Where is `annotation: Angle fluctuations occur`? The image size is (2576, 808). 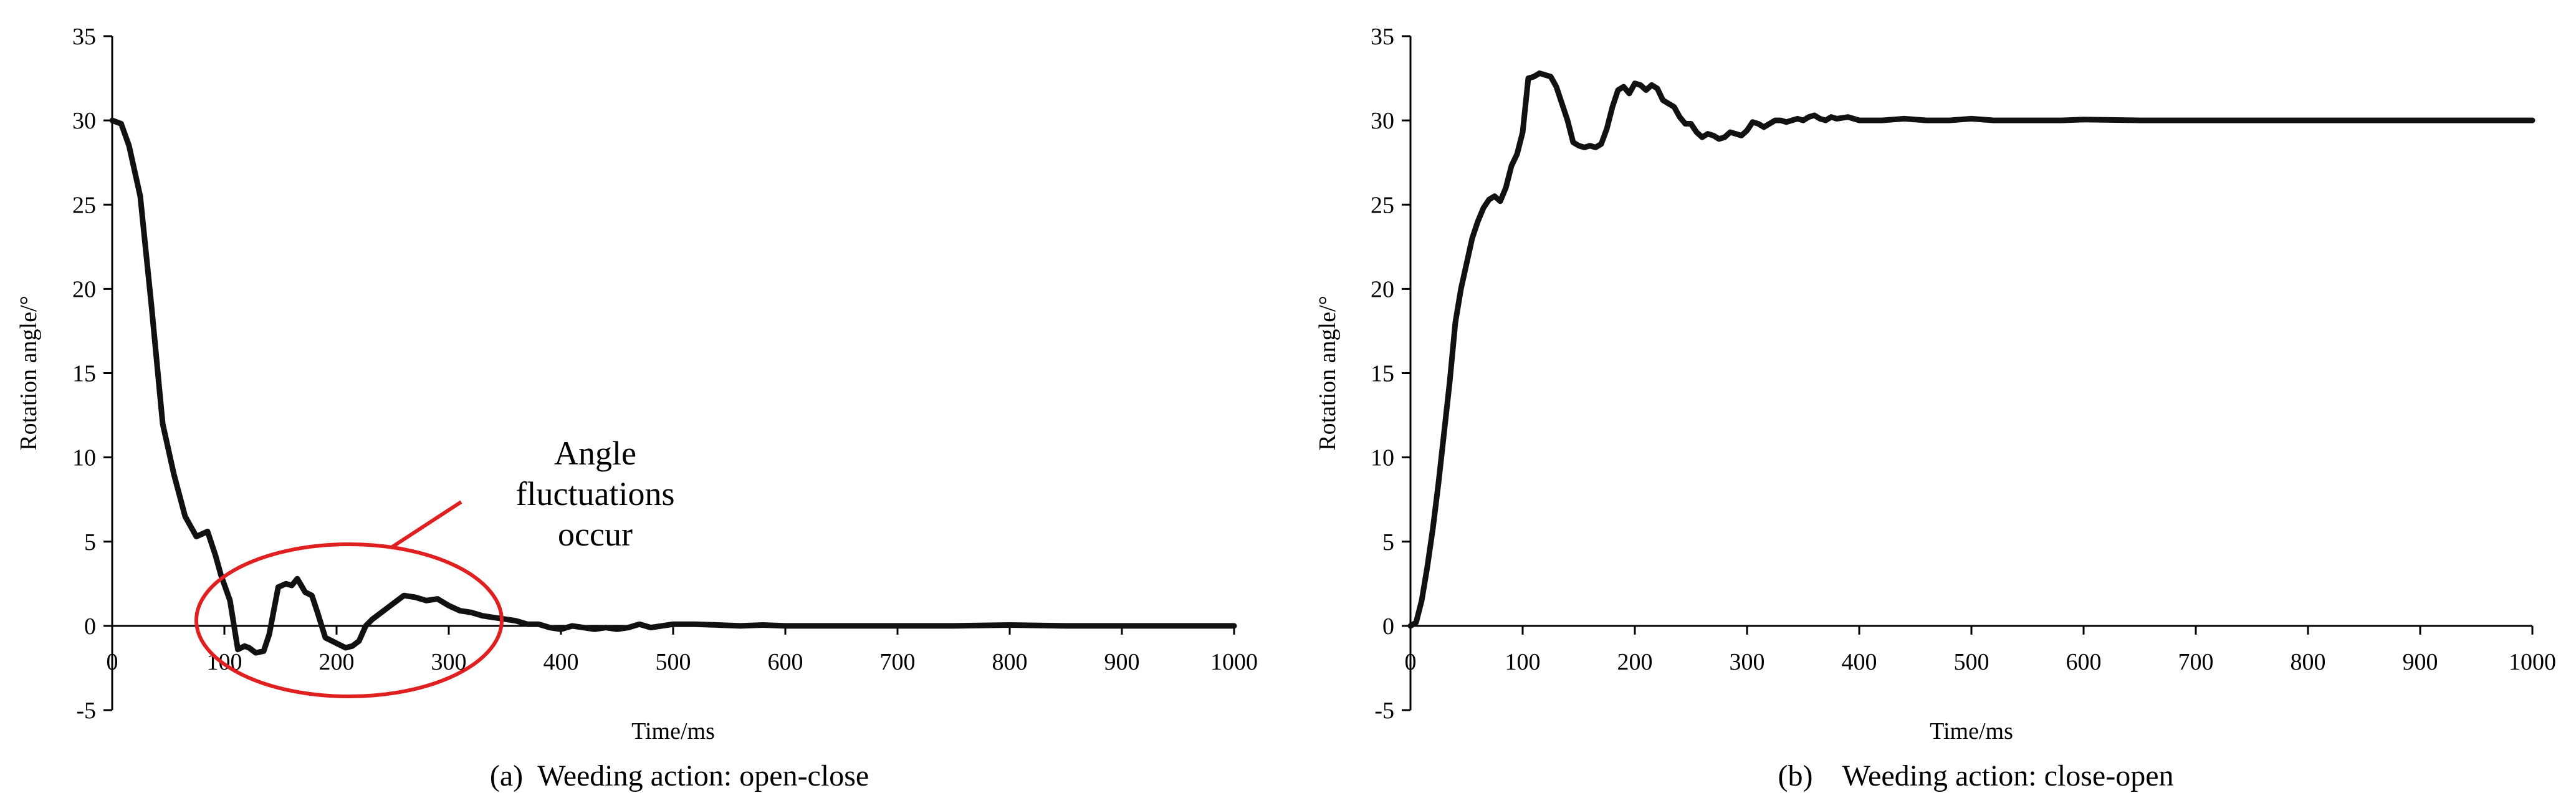 annotation: Angle fluctuations occur is located at coordinates (435, 566).